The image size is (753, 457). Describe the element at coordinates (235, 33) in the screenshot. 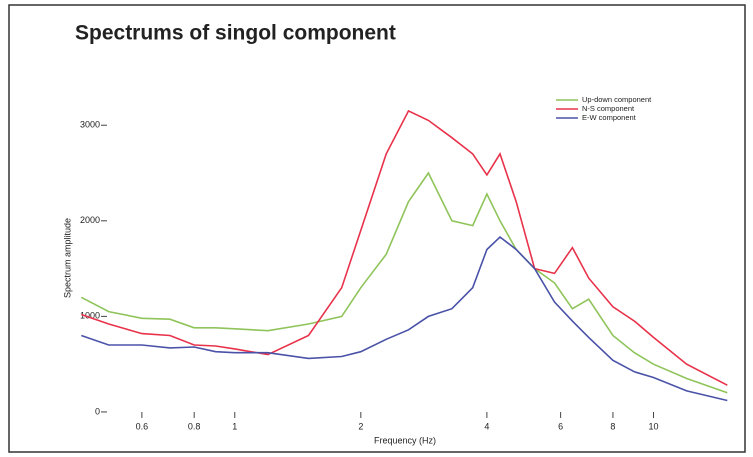

I see `chart-title: Spectrums of singol component` at that location.